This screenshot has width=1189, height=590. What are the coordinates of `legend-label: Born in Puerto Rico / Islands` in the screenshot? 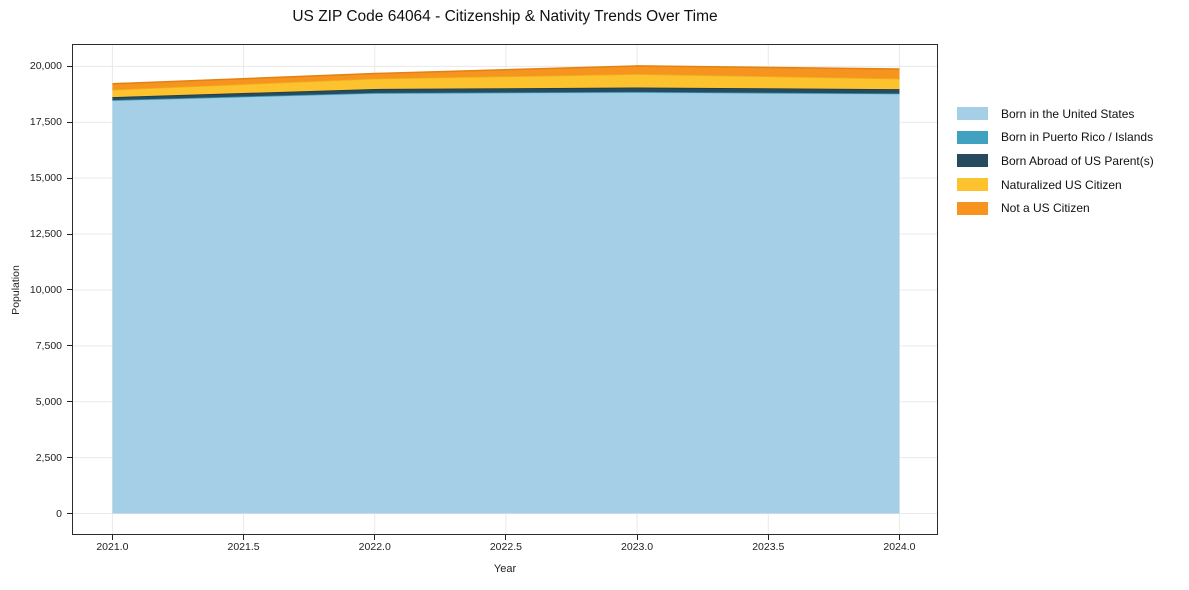 It's located at (1077, 137).